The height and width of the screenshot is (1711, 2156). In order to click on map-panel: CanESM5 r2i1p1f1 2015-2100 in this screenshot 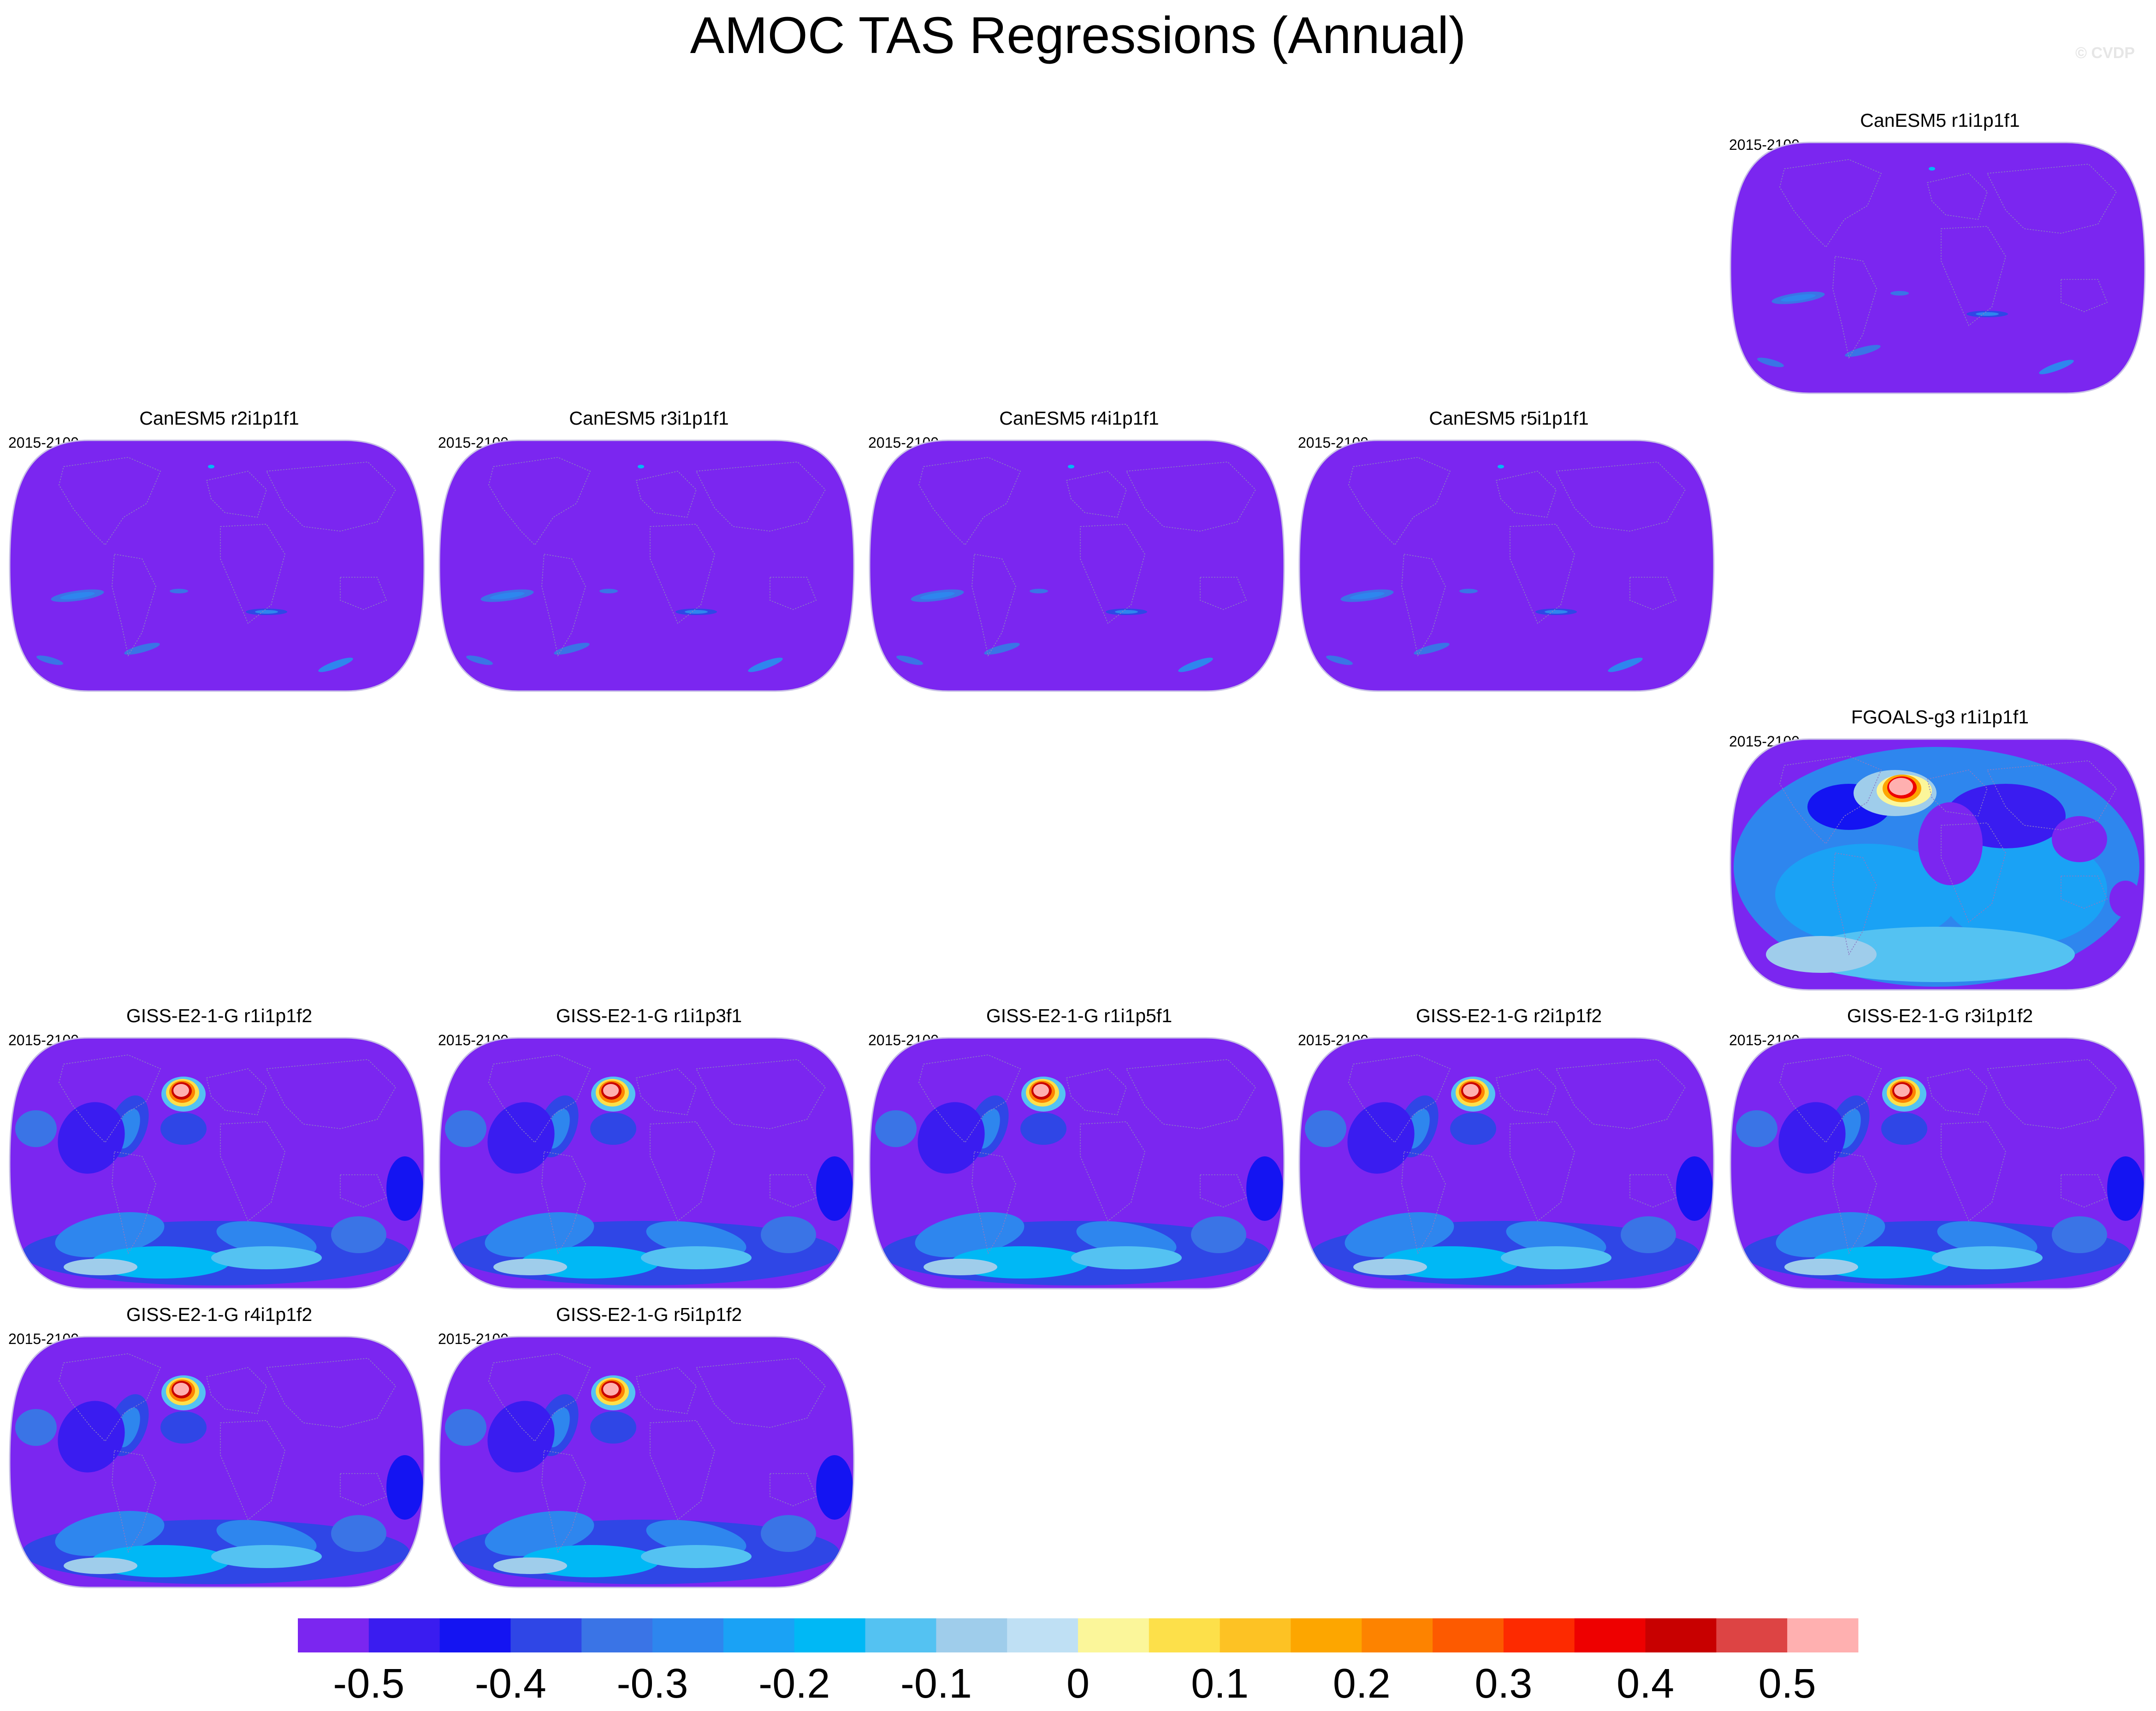, I will do `click(219, 550)`.